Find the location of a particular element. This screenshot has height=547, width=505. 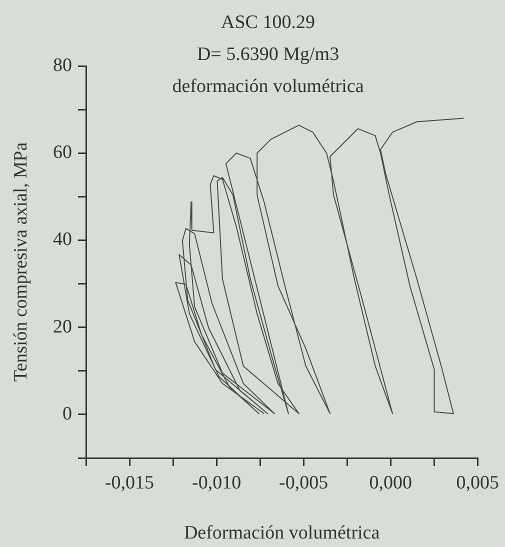

x-tick-label: -0,005 is located at coordinates (303, 483).